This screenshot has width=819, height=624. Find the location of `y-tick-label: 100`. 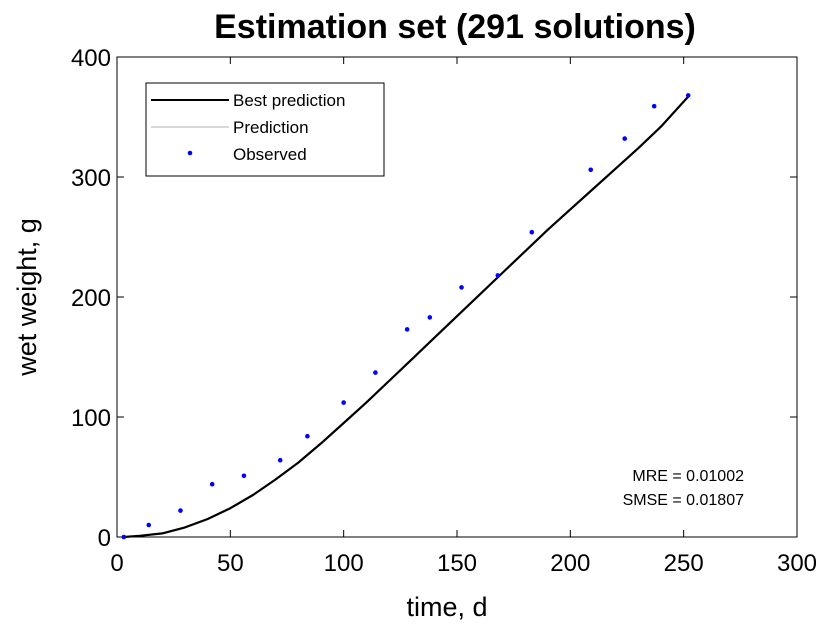

y-tick-label: 100 is located at coordinates (91, 418).